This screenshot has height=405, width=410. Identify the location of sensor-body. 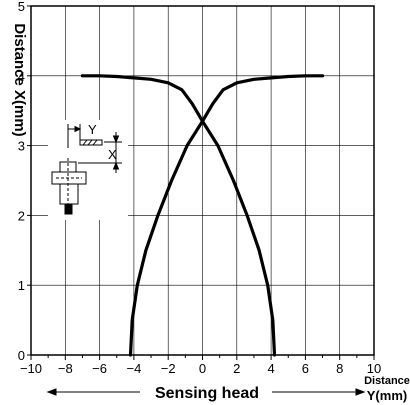
(69, 194).